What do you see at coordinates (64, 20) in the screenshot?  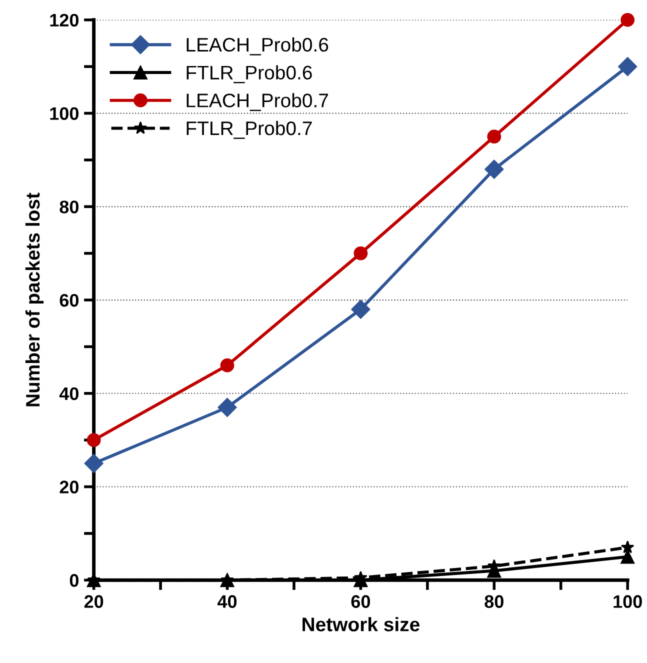 I see `y-tick-label: 120` at bounding box center [64, 20].